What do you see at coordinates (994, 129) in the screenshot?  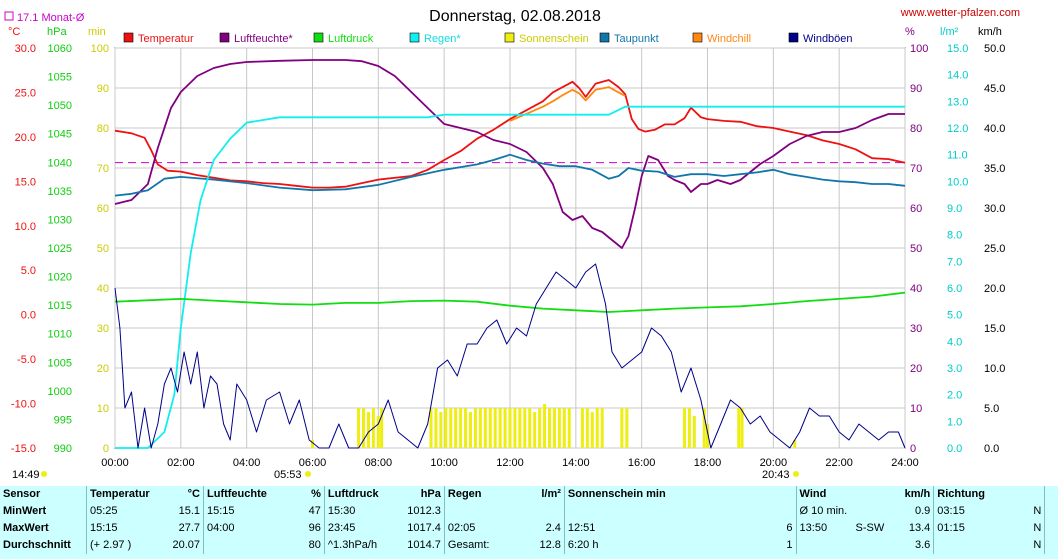 I see `kmh-tick-label: 40.0` at bounding box center [994, 129].